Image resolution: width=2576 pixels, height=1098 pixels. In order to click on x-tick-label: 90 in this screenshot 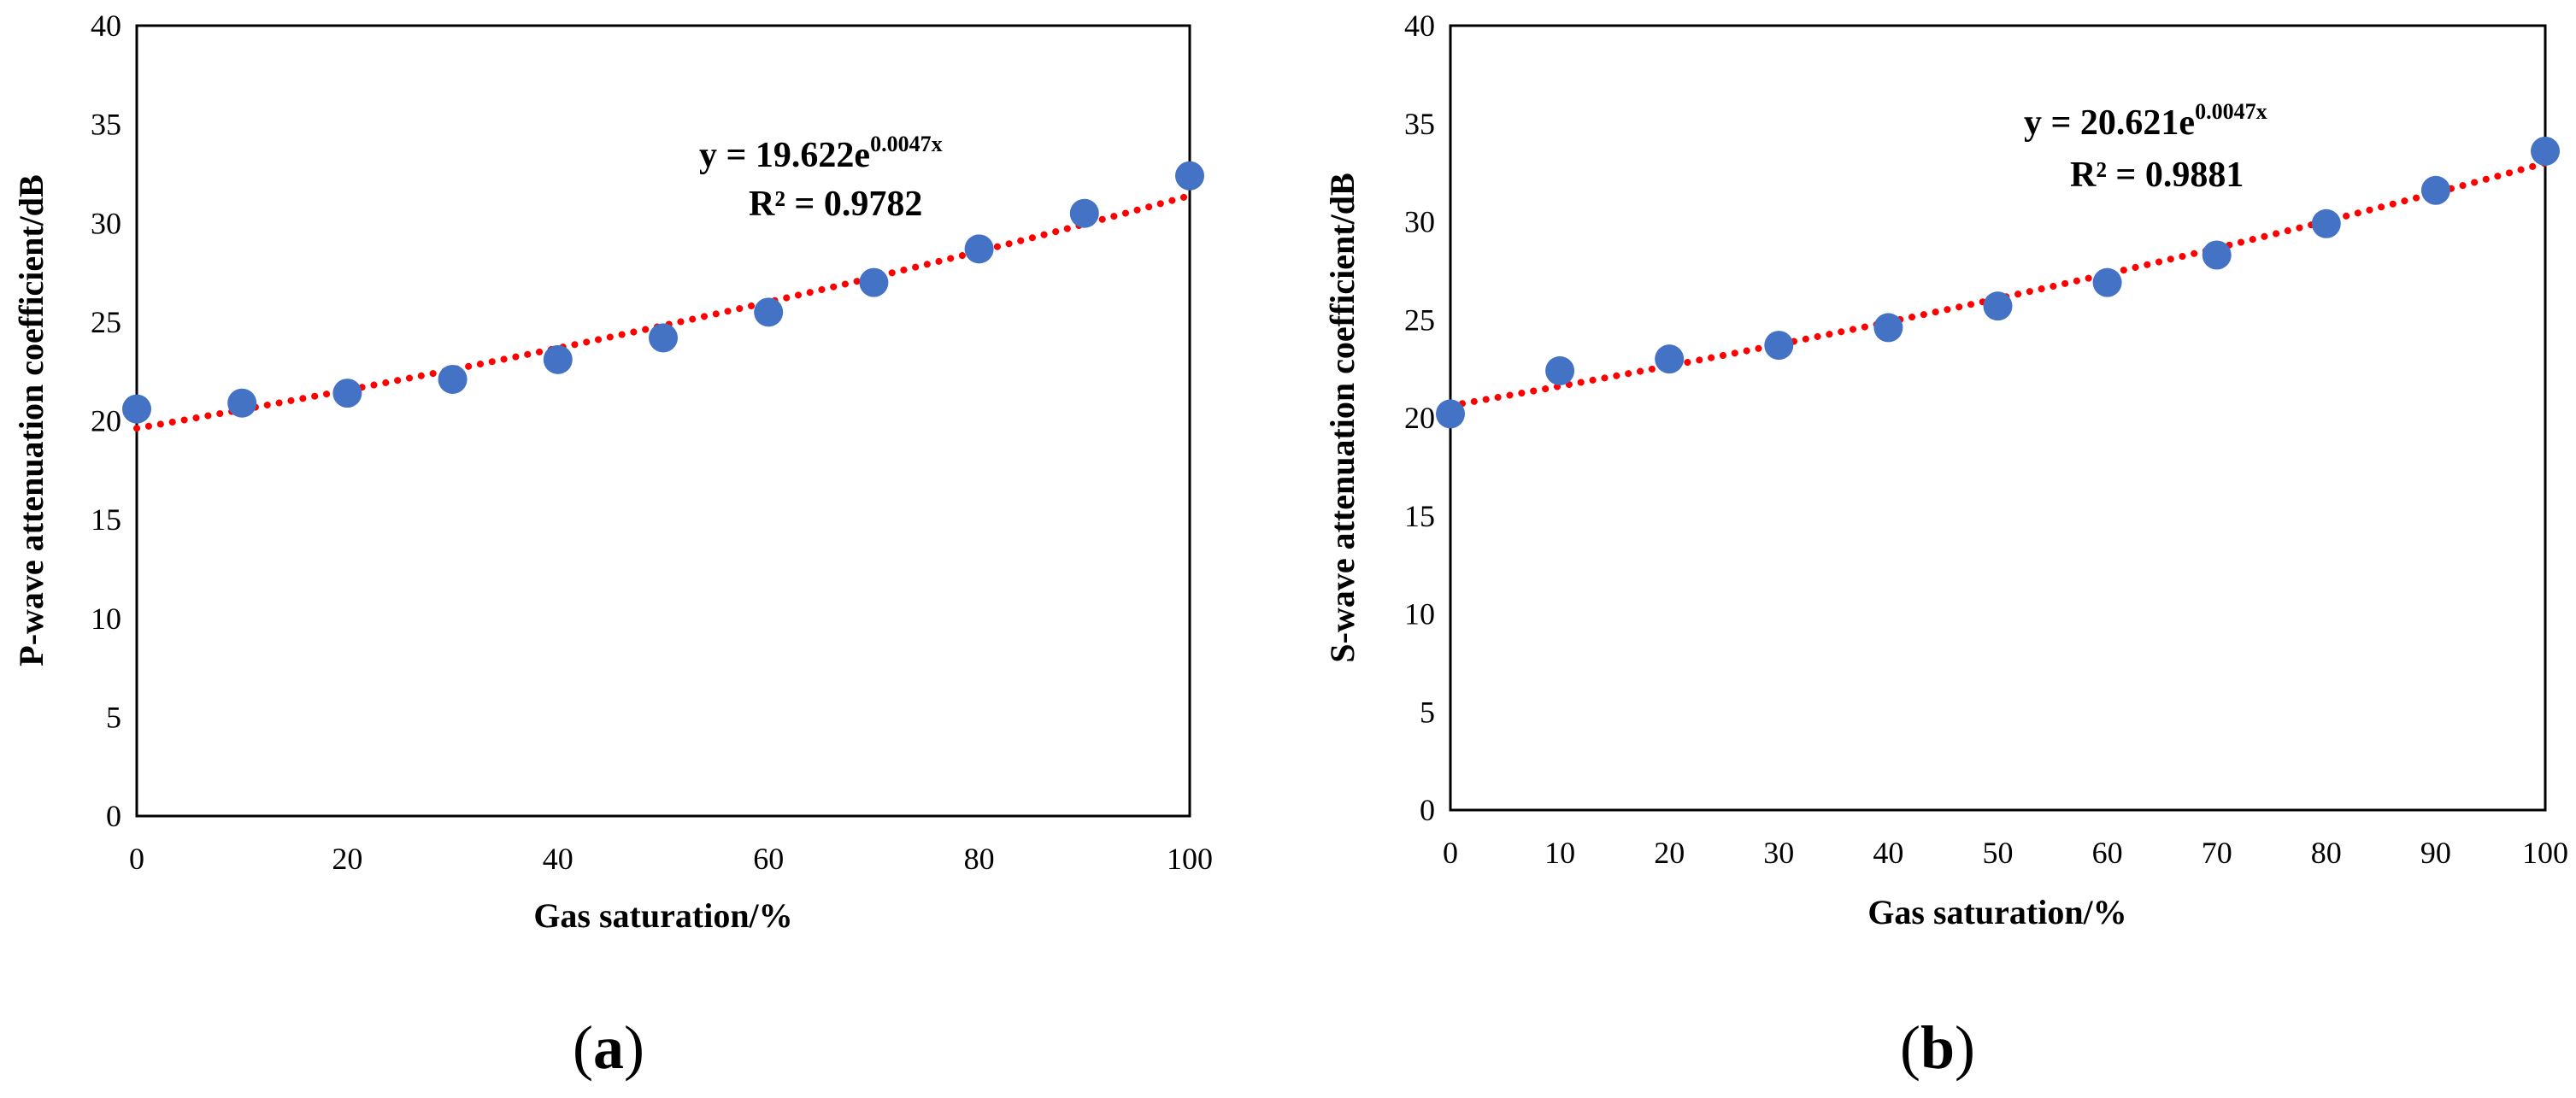, I will do `click(2435, 853)`.